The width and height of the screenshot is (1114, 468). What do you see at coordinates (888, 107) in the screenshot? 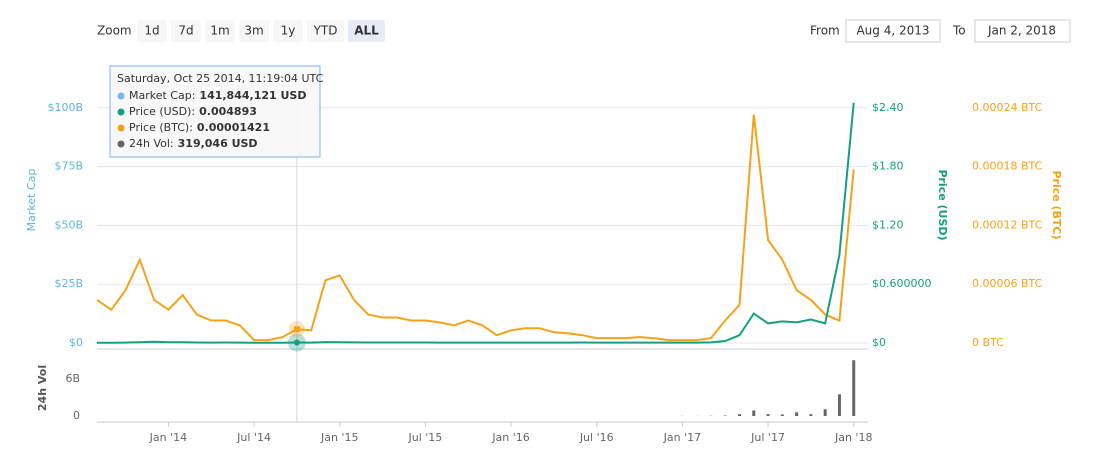
I see `y2-tick-label: $2.40` at bounding box center [888, 107].